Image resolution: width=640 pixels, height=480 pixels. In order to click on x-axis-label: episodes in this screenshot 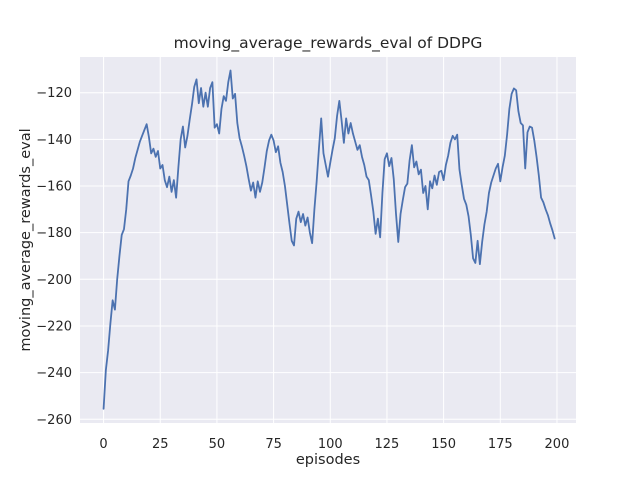, I will do `click(328, 460)`.